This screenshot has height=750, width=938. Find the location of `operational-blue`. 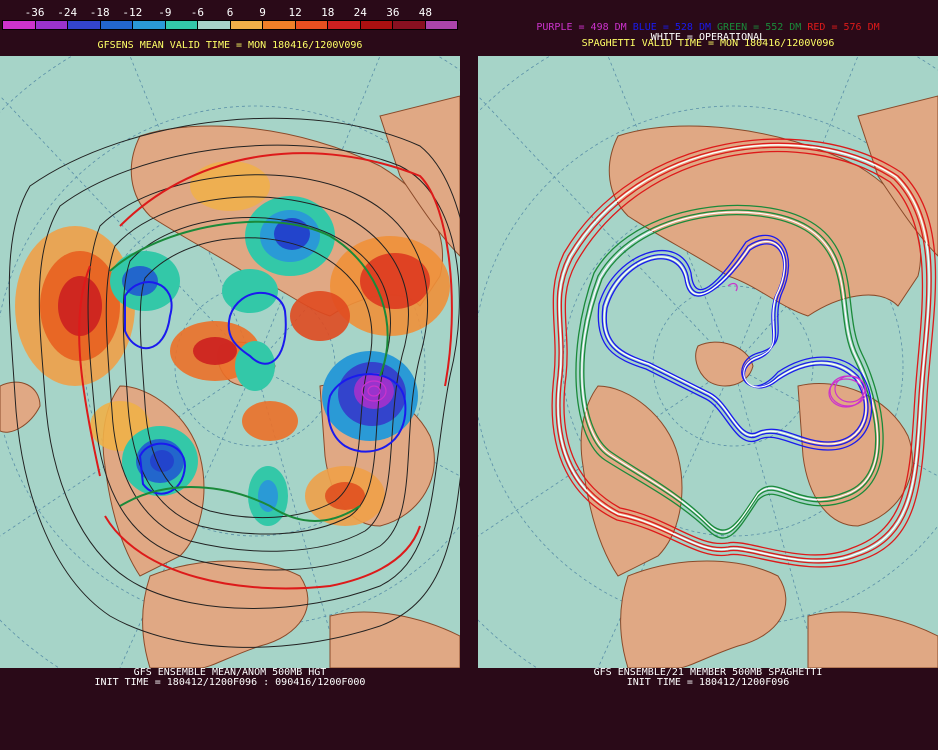

operational-blue is located at coordinates (735, 343).